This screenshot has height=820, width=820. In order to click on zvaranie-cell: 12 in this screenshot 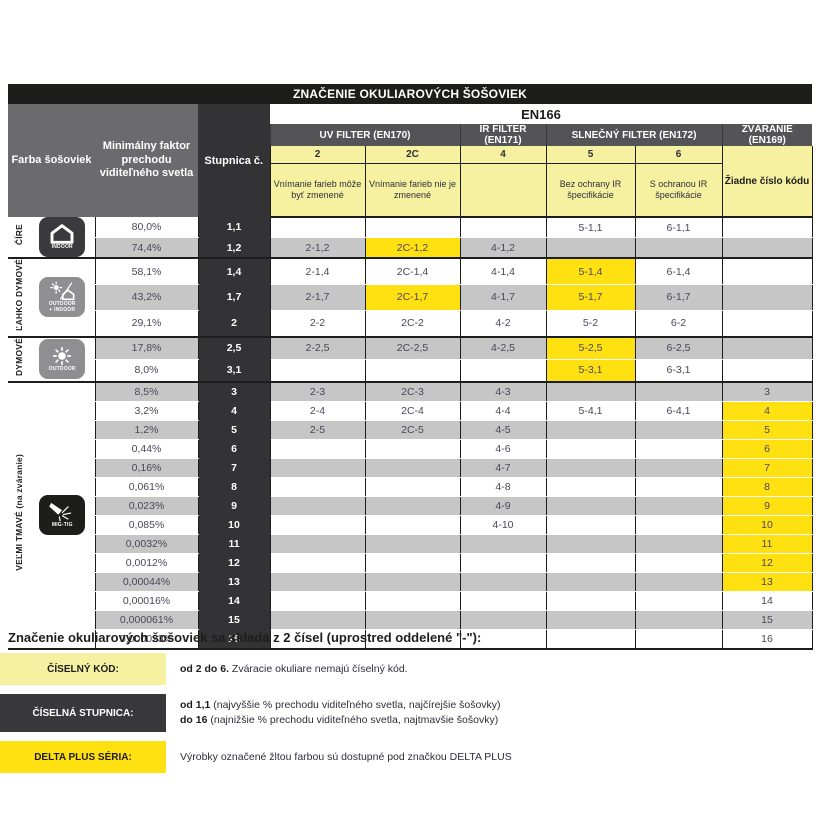, I will do `click(767, 563)`.